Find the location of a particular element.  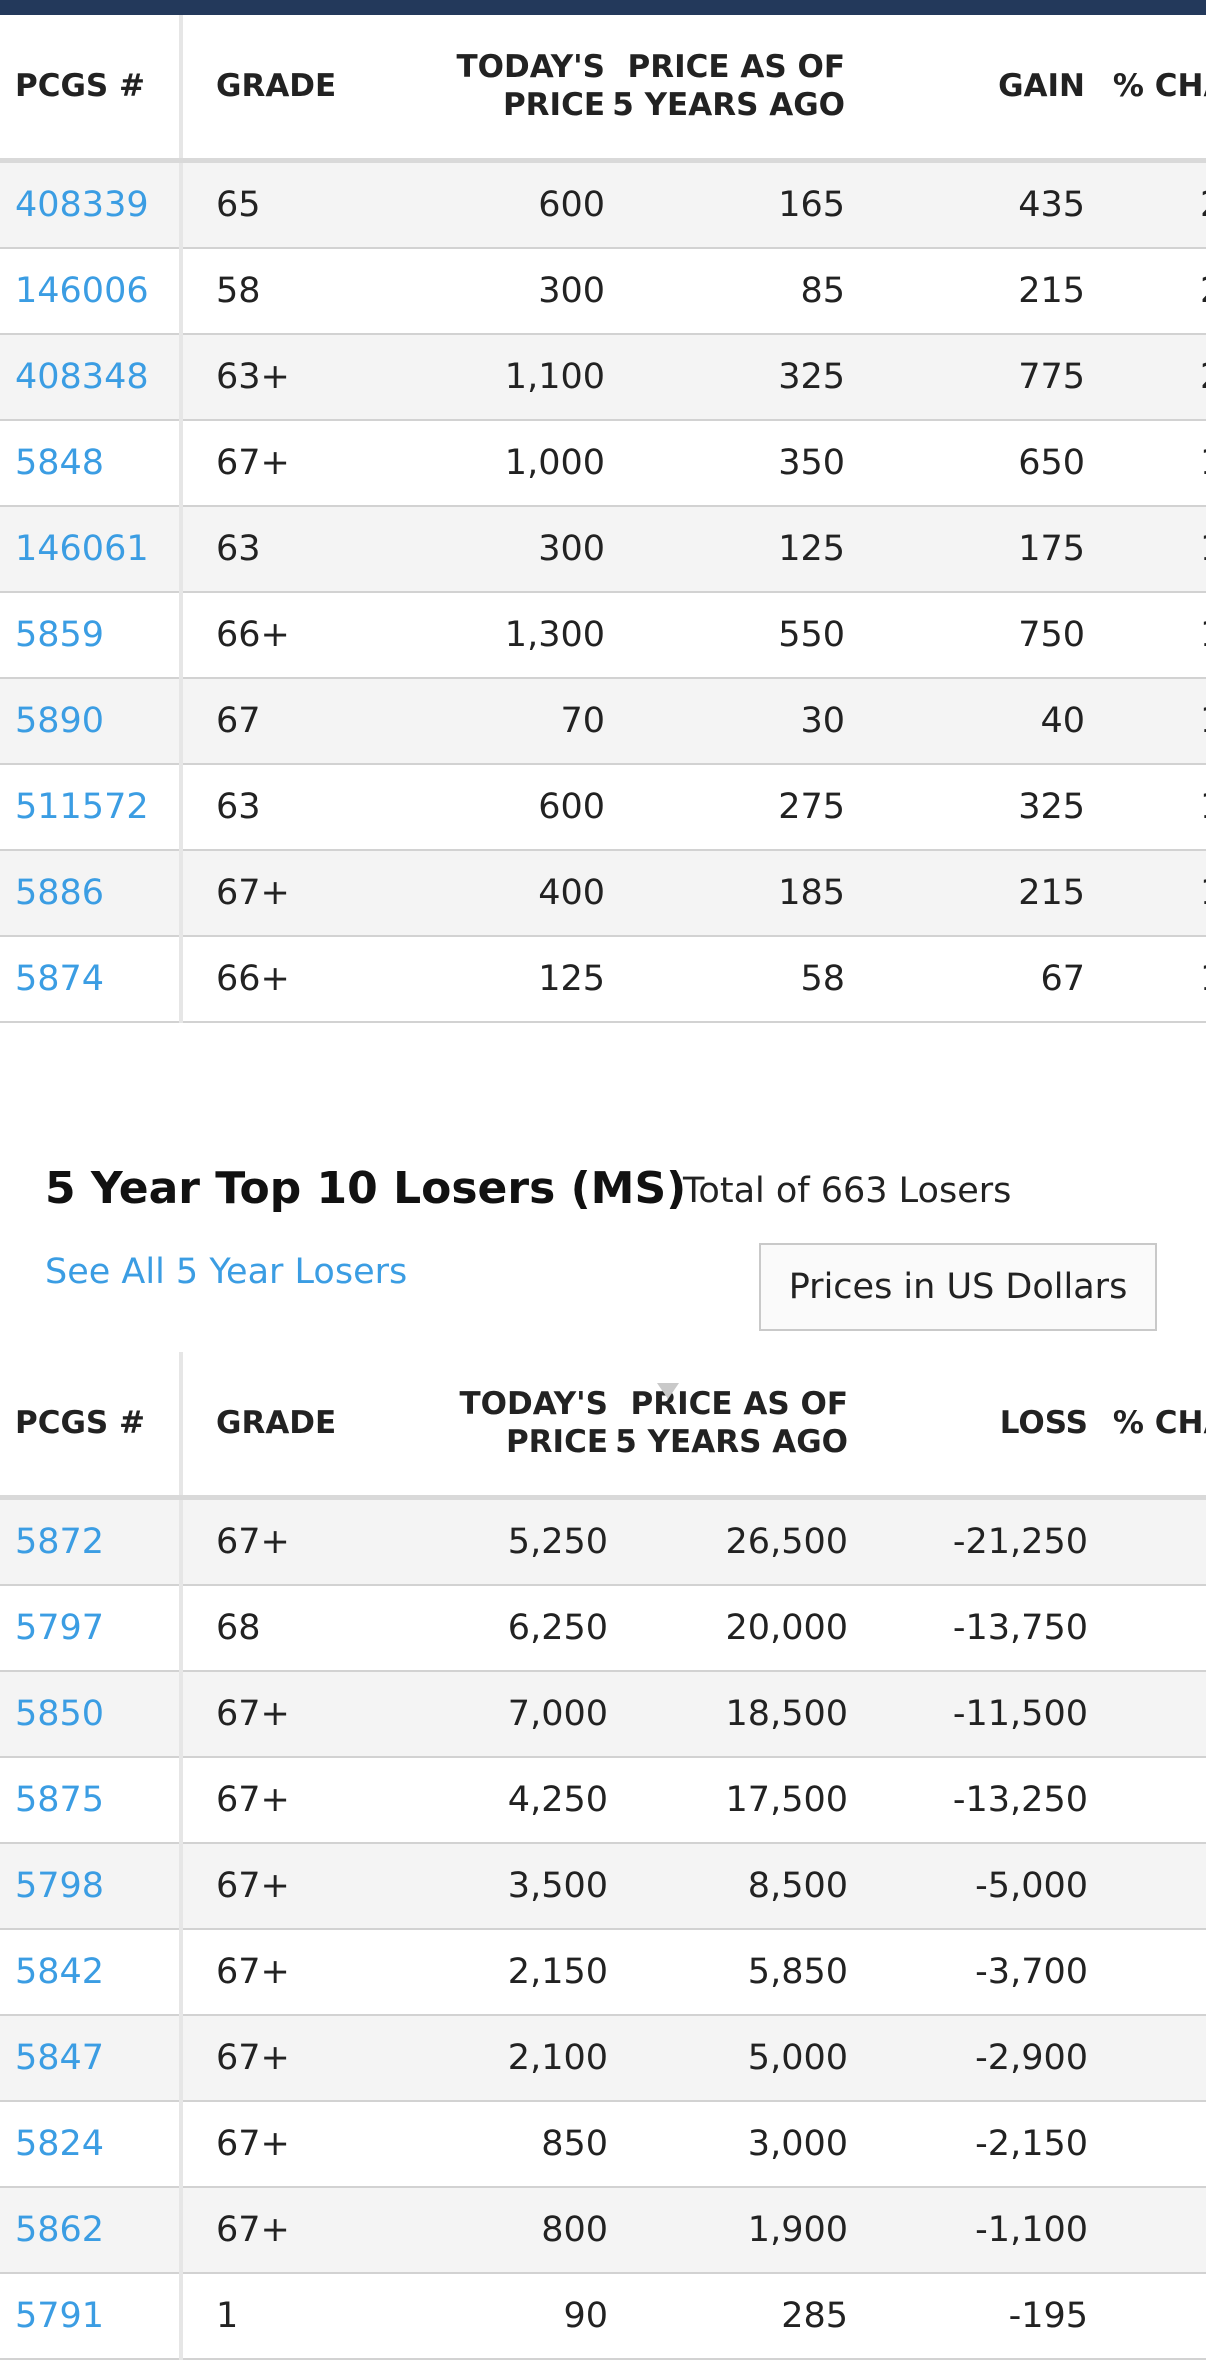

change-cell: -13,250 is located at coordinates (968, 1799).